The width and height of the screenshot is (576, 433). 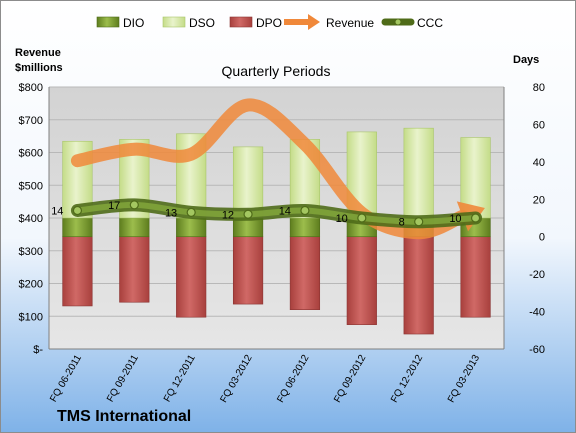 What do you see at coordinates (539, 88) in the screenshot?
I see `right-tick-label: 80` at bounding box center [539, 88].